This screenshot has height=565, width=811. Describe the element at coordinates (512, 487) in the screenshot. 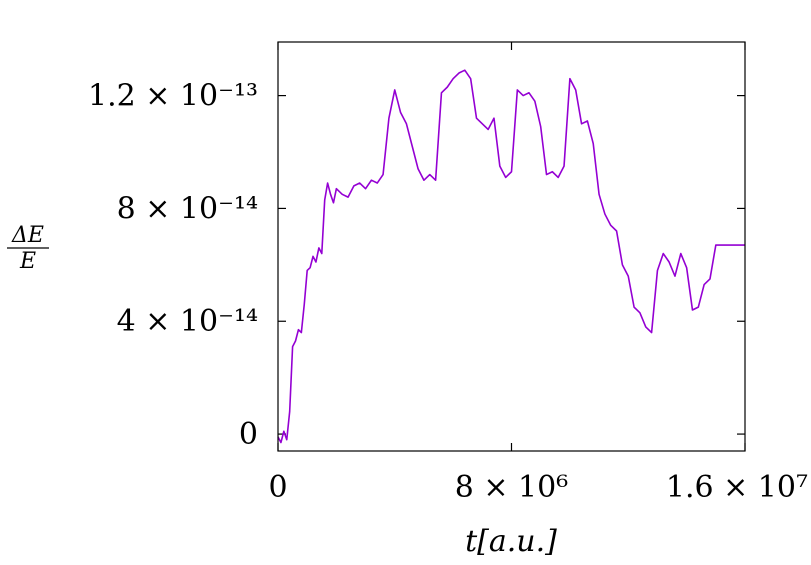

I see `x-tick-label: 8 × 10⁶` at that location.